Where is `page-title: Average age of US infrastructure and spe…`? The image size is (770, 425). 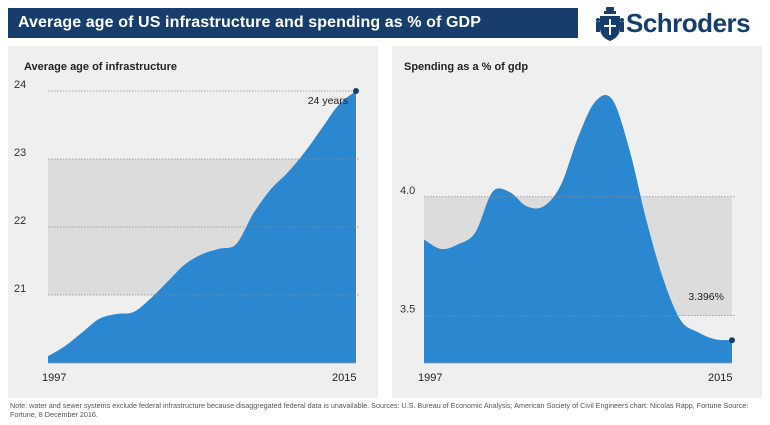 page-title: Average age of US infrastructure and spe… is located at coordinates (249, 22).